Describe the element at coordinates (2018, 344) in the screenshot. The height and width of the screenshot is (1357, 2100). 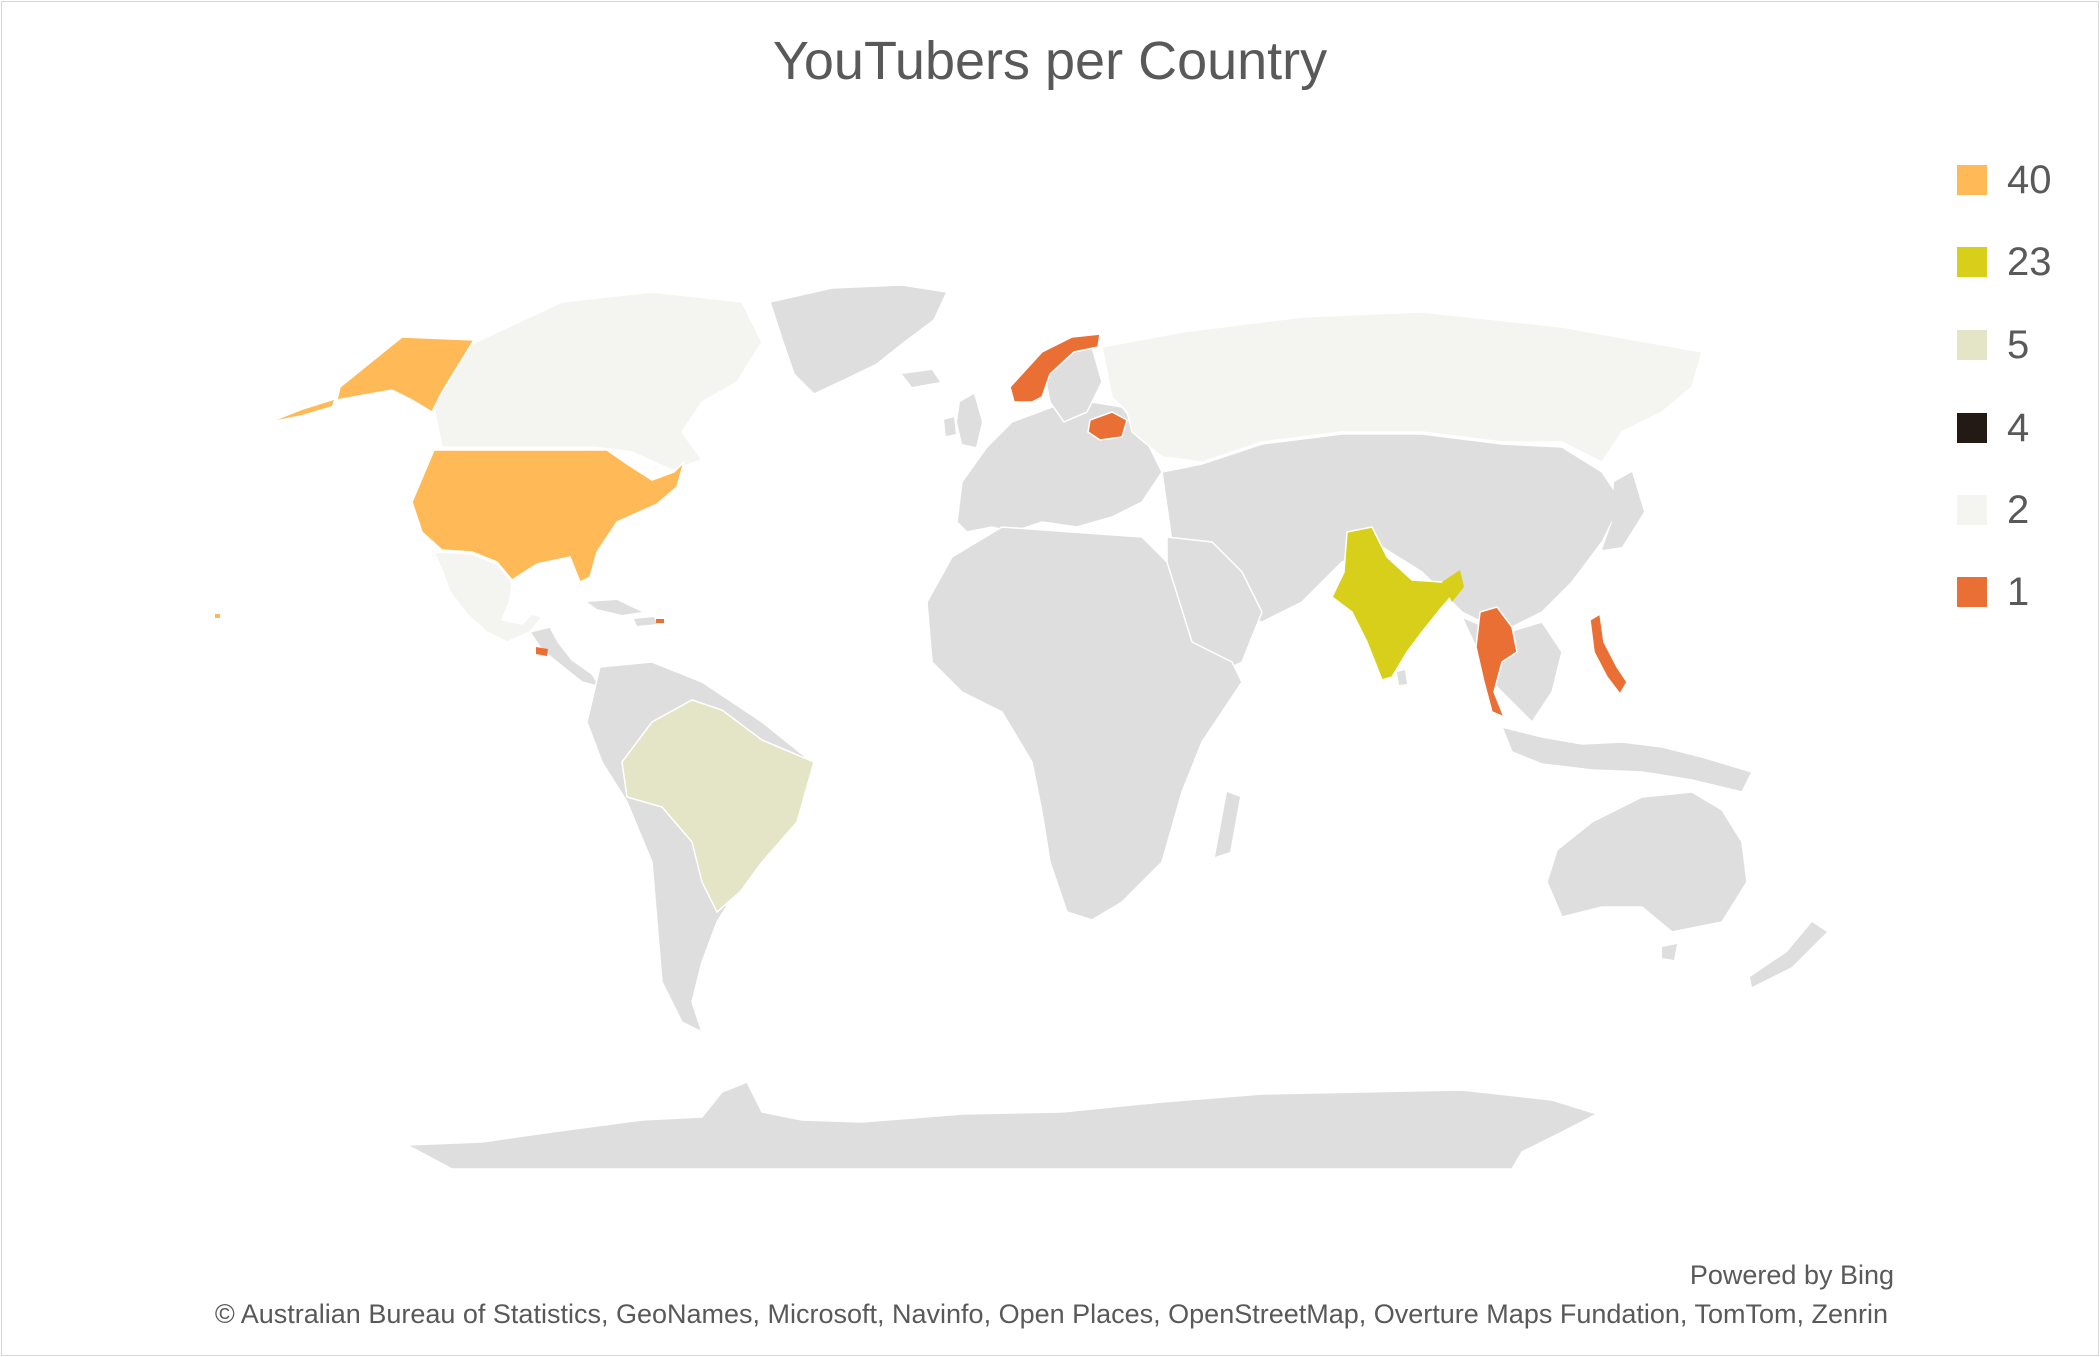
I see `legend-label: 5` at that location.